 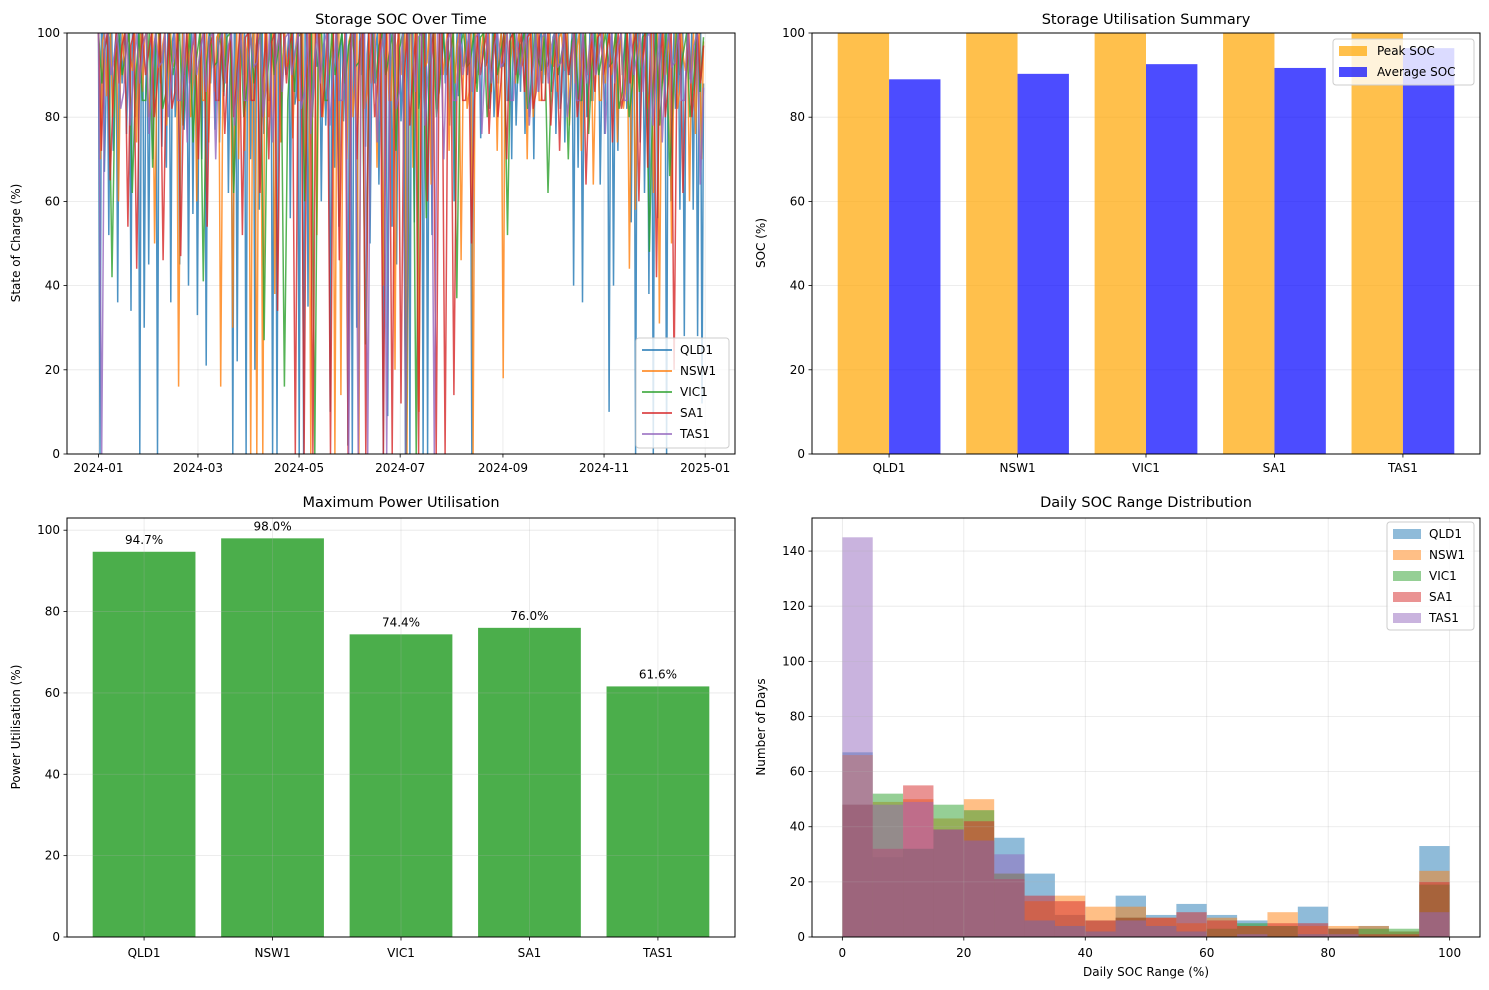 What do you see at coordinates (1373, 932) in the screenshot?
I see `hist-bar-vic1` at bounding box center [1373, 932].